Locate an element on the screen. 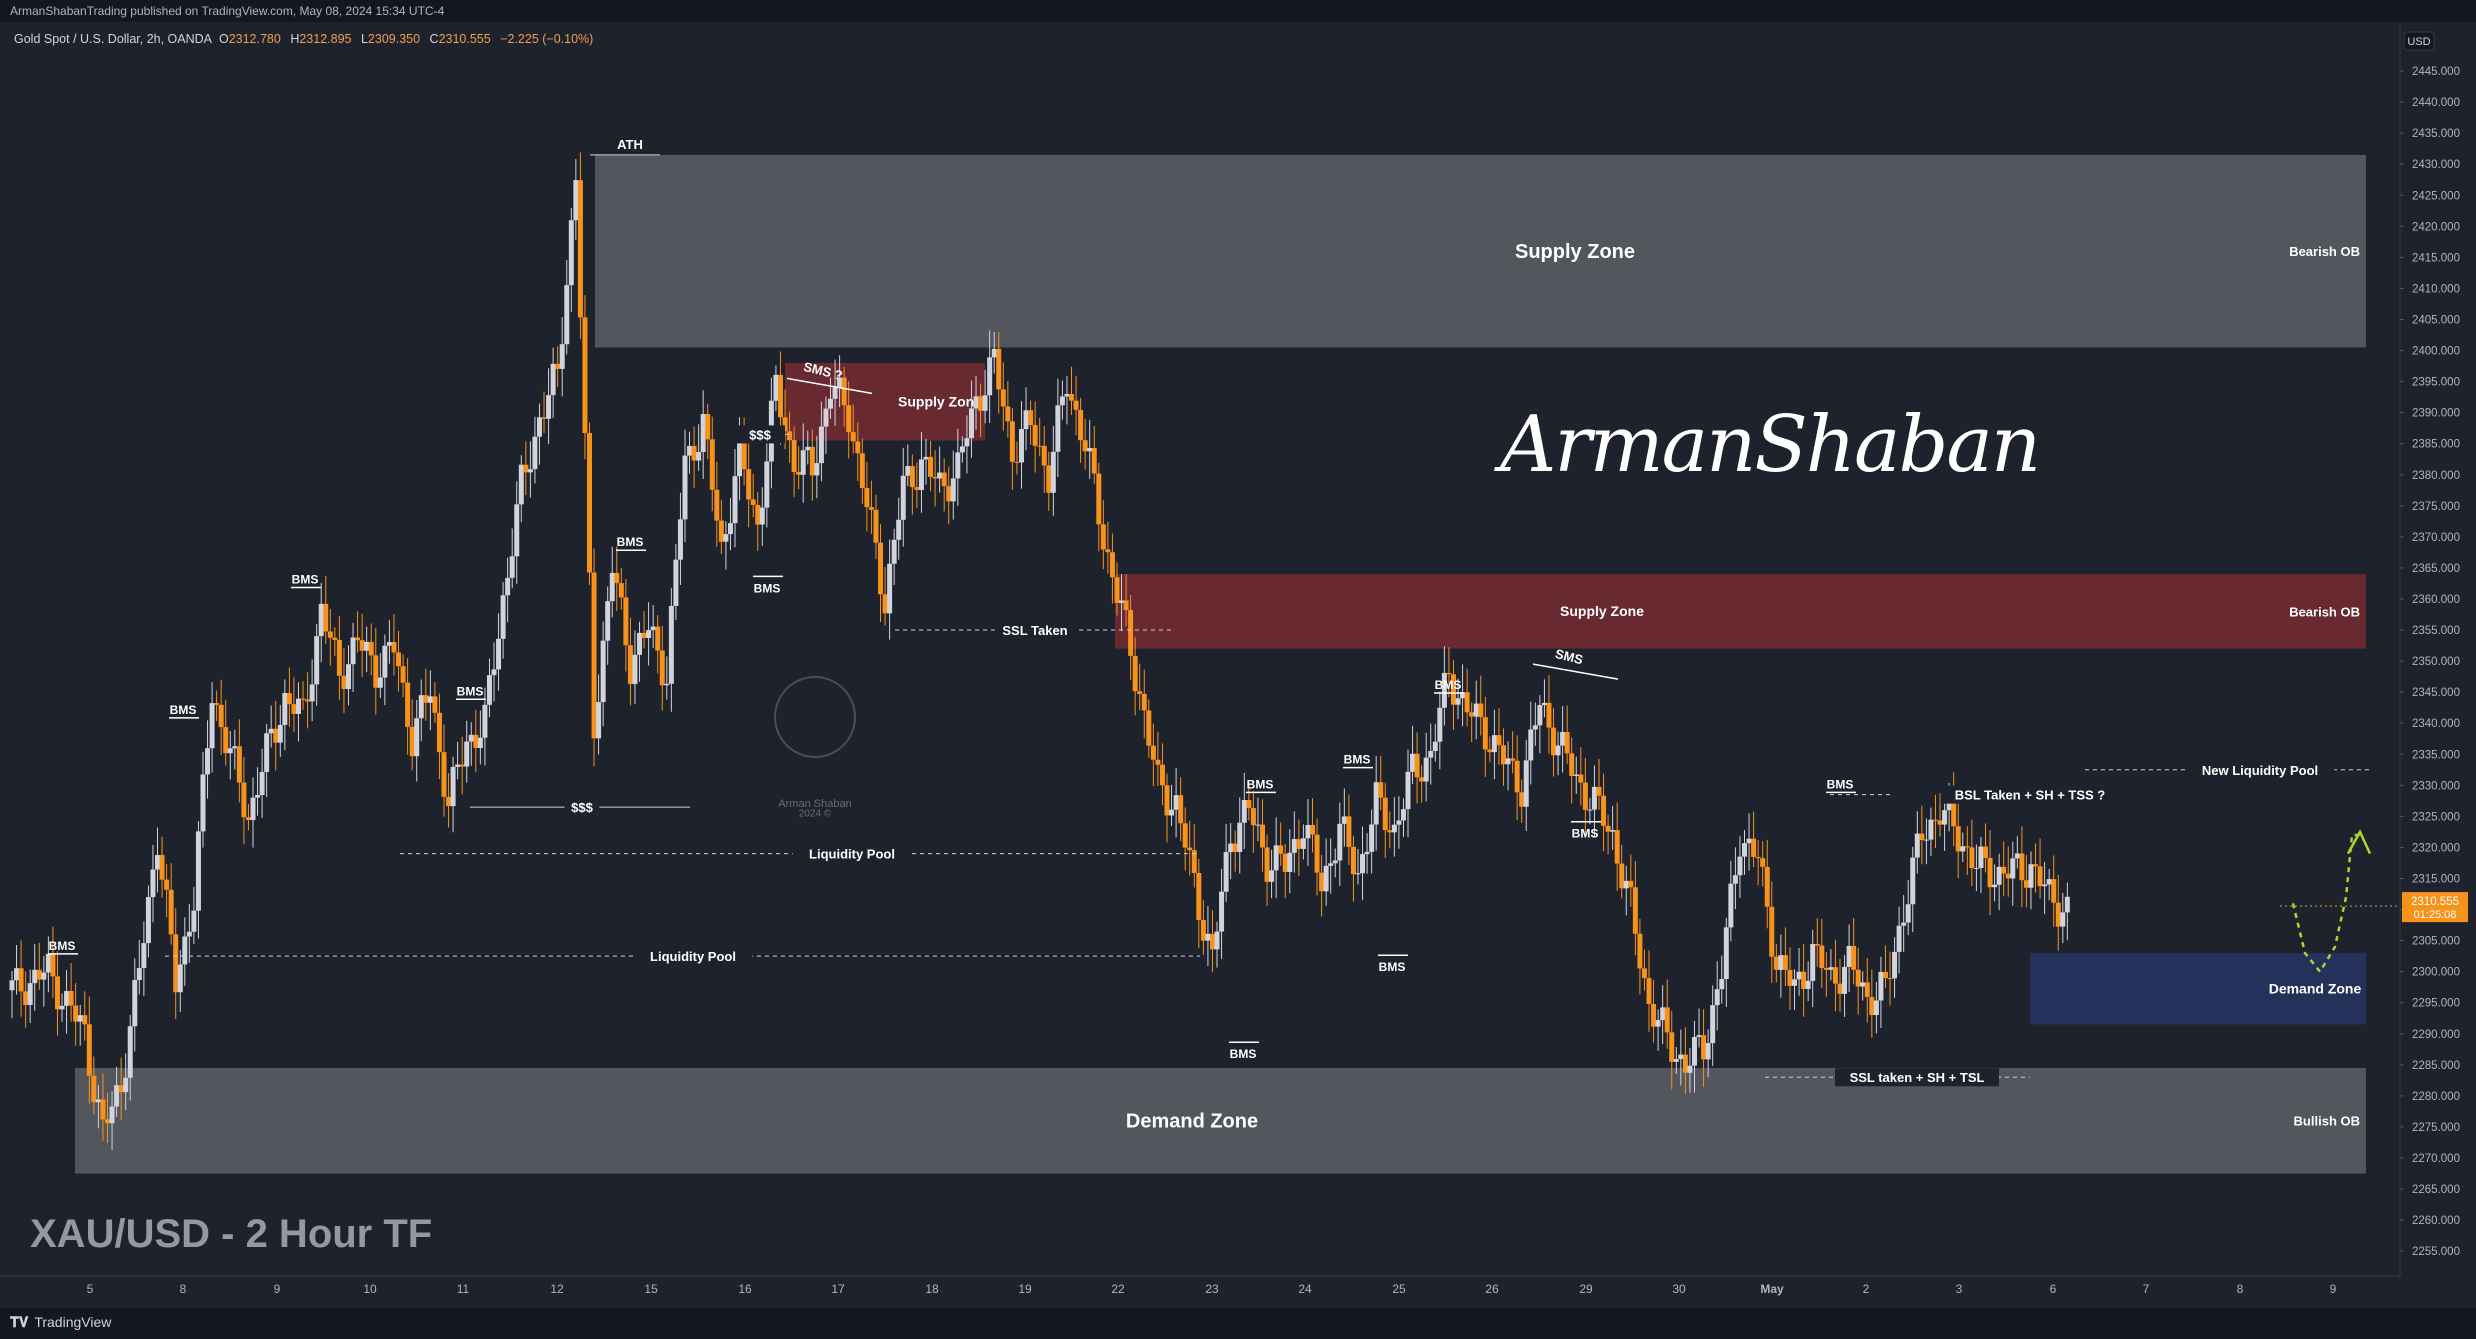 This screenshot has width=2476, height=1339. y-tick-label: 2295.000 is located at coordinates (2436, 1004).